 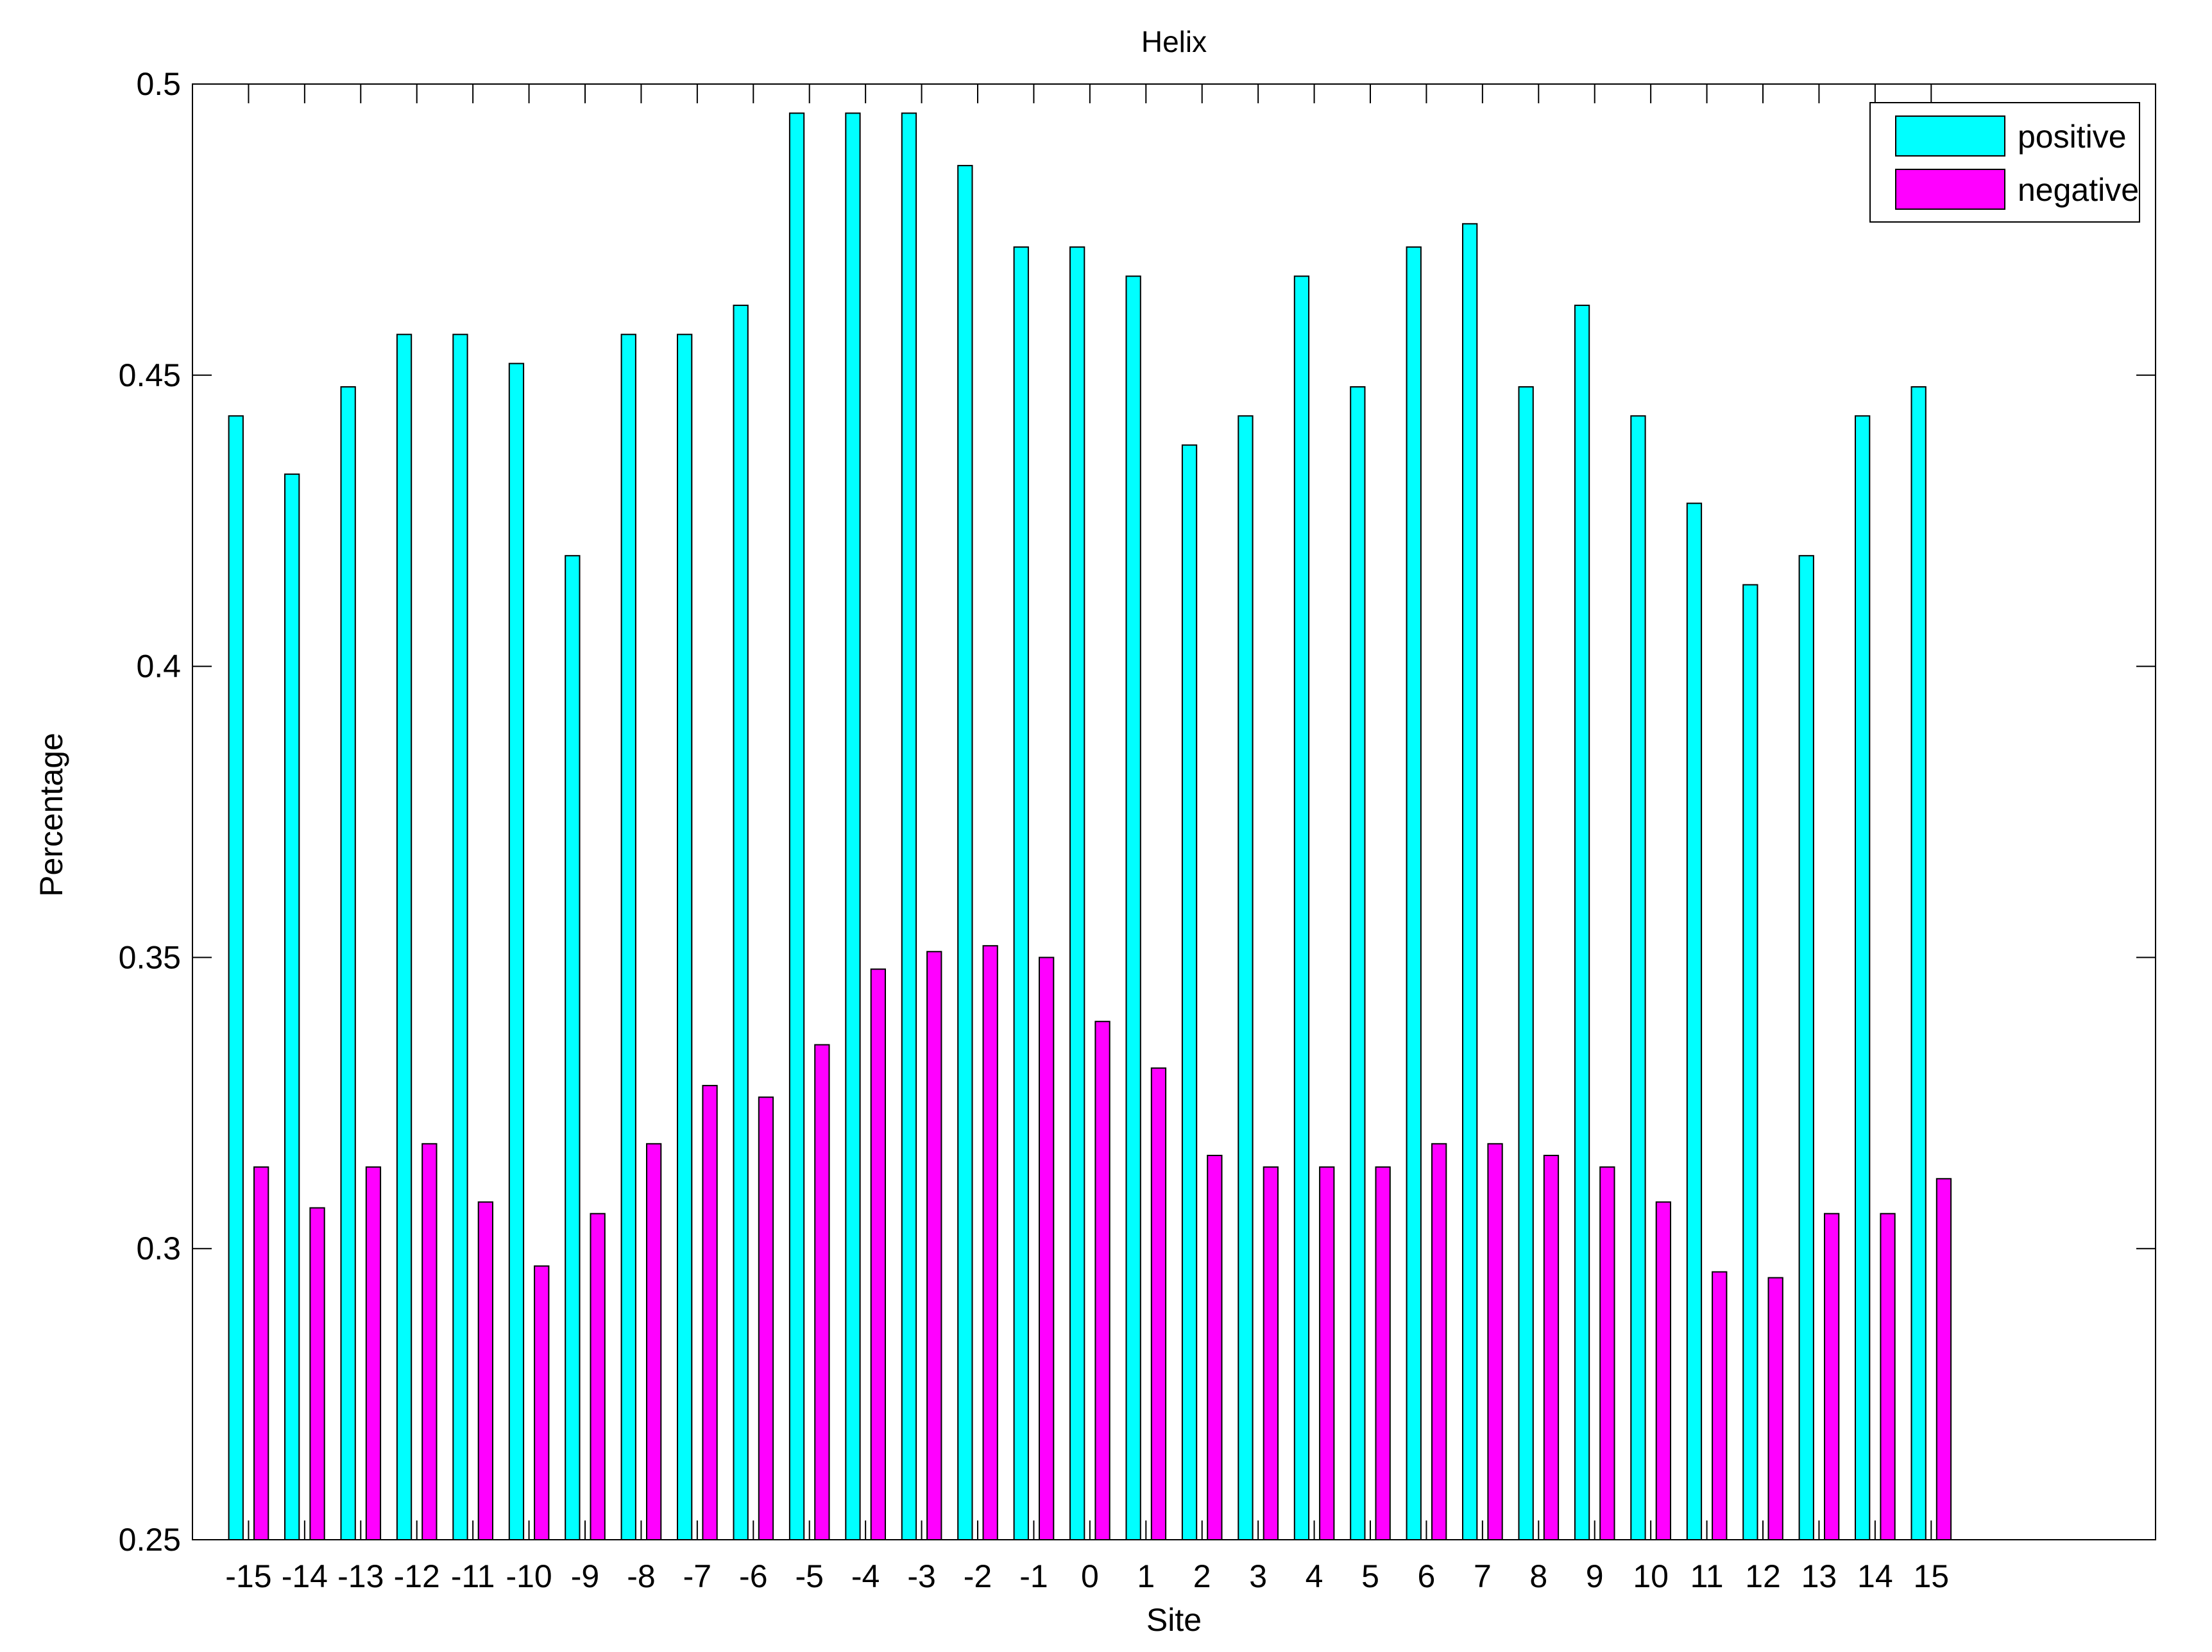 I want to click on bar-positive--13, so click(x=348, y=963).